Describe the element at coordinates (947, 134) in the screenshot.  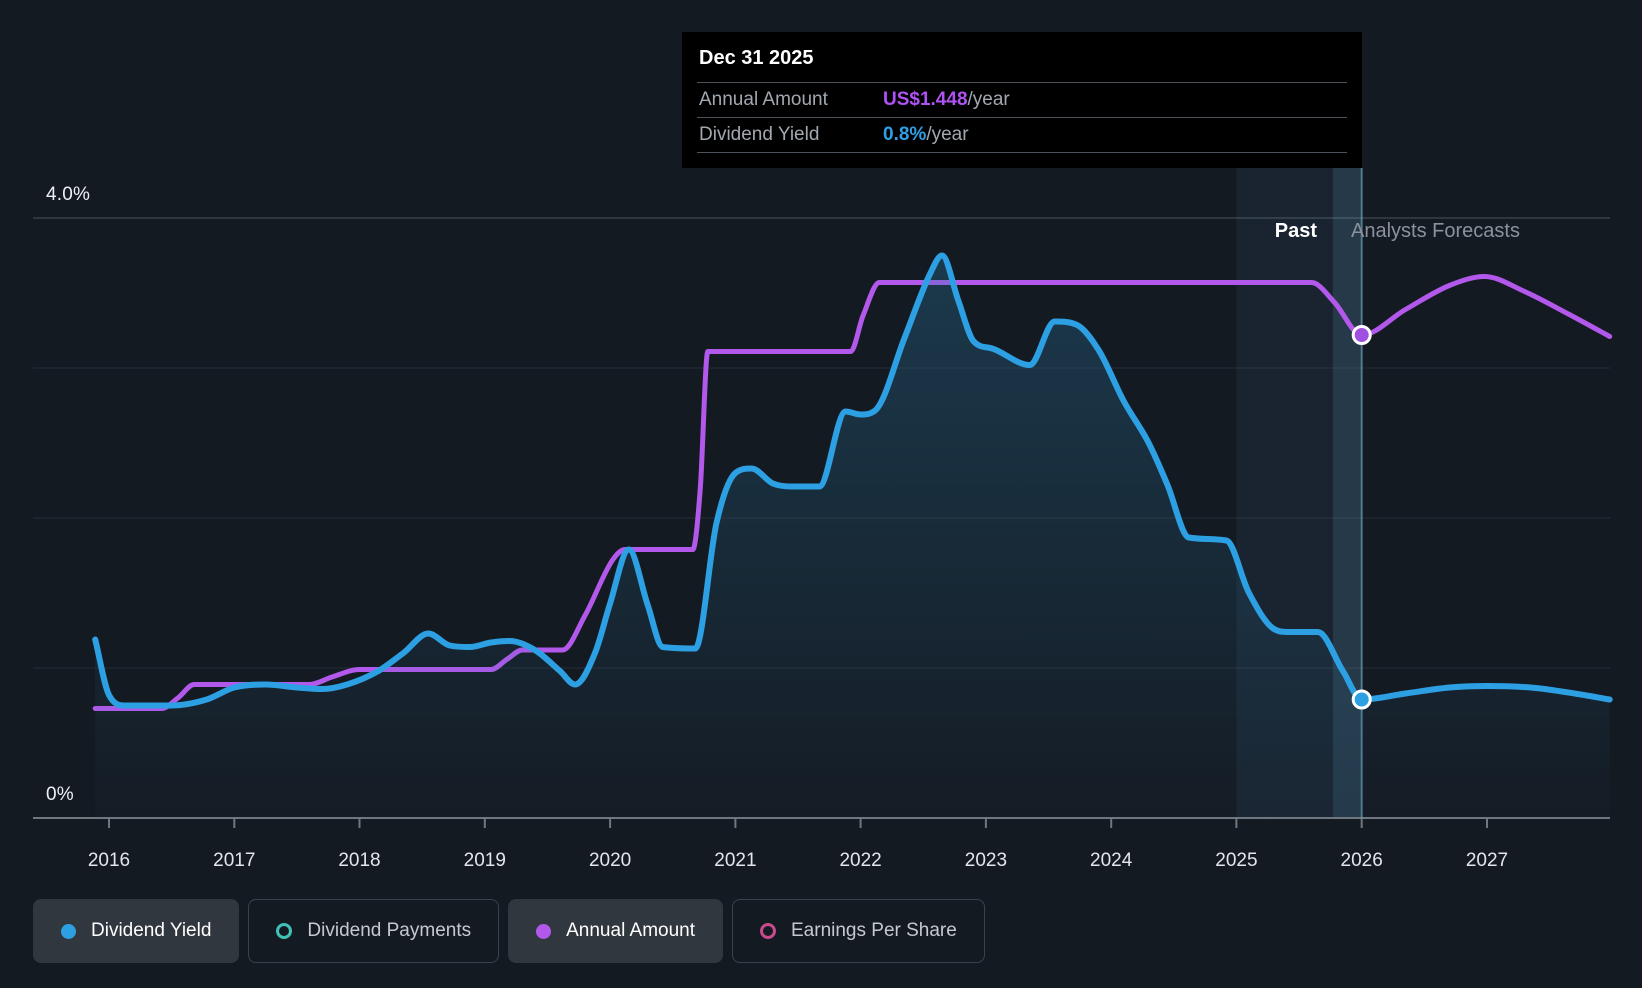
I see `tooltip-suffix-dividend-yield: /year` at that location.